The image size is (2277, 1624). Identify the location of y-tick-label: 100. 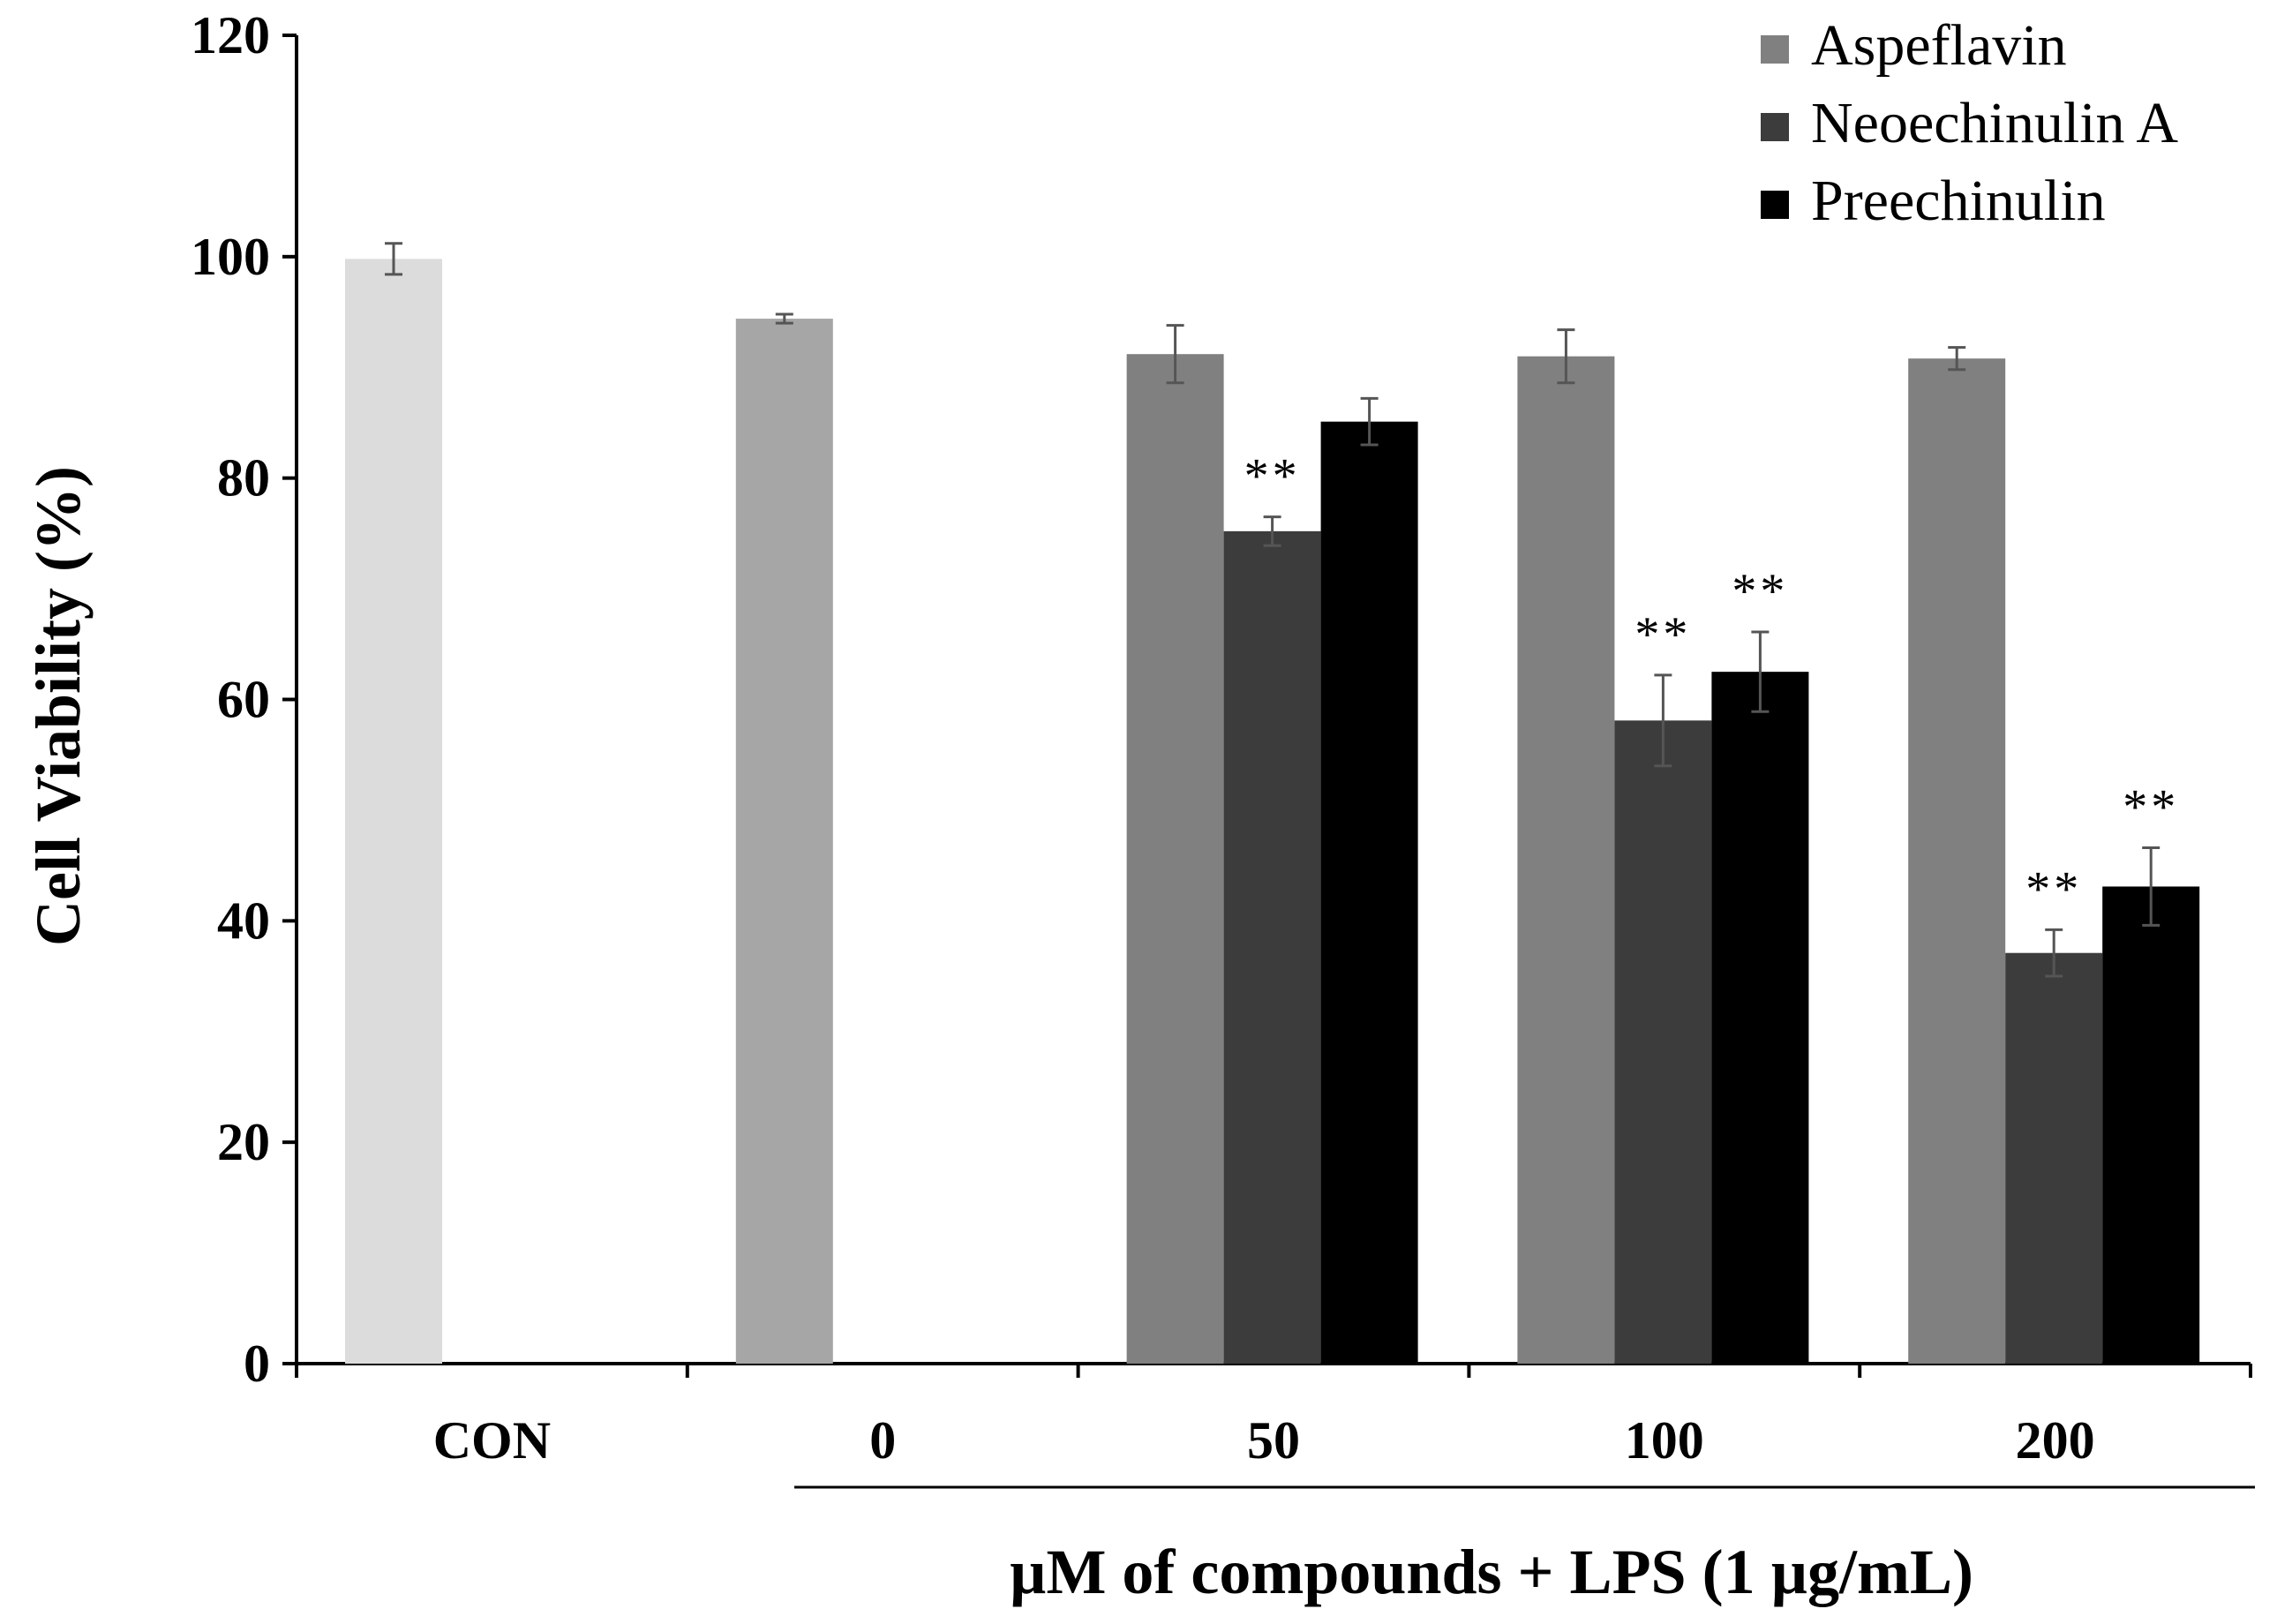
(230, 257).